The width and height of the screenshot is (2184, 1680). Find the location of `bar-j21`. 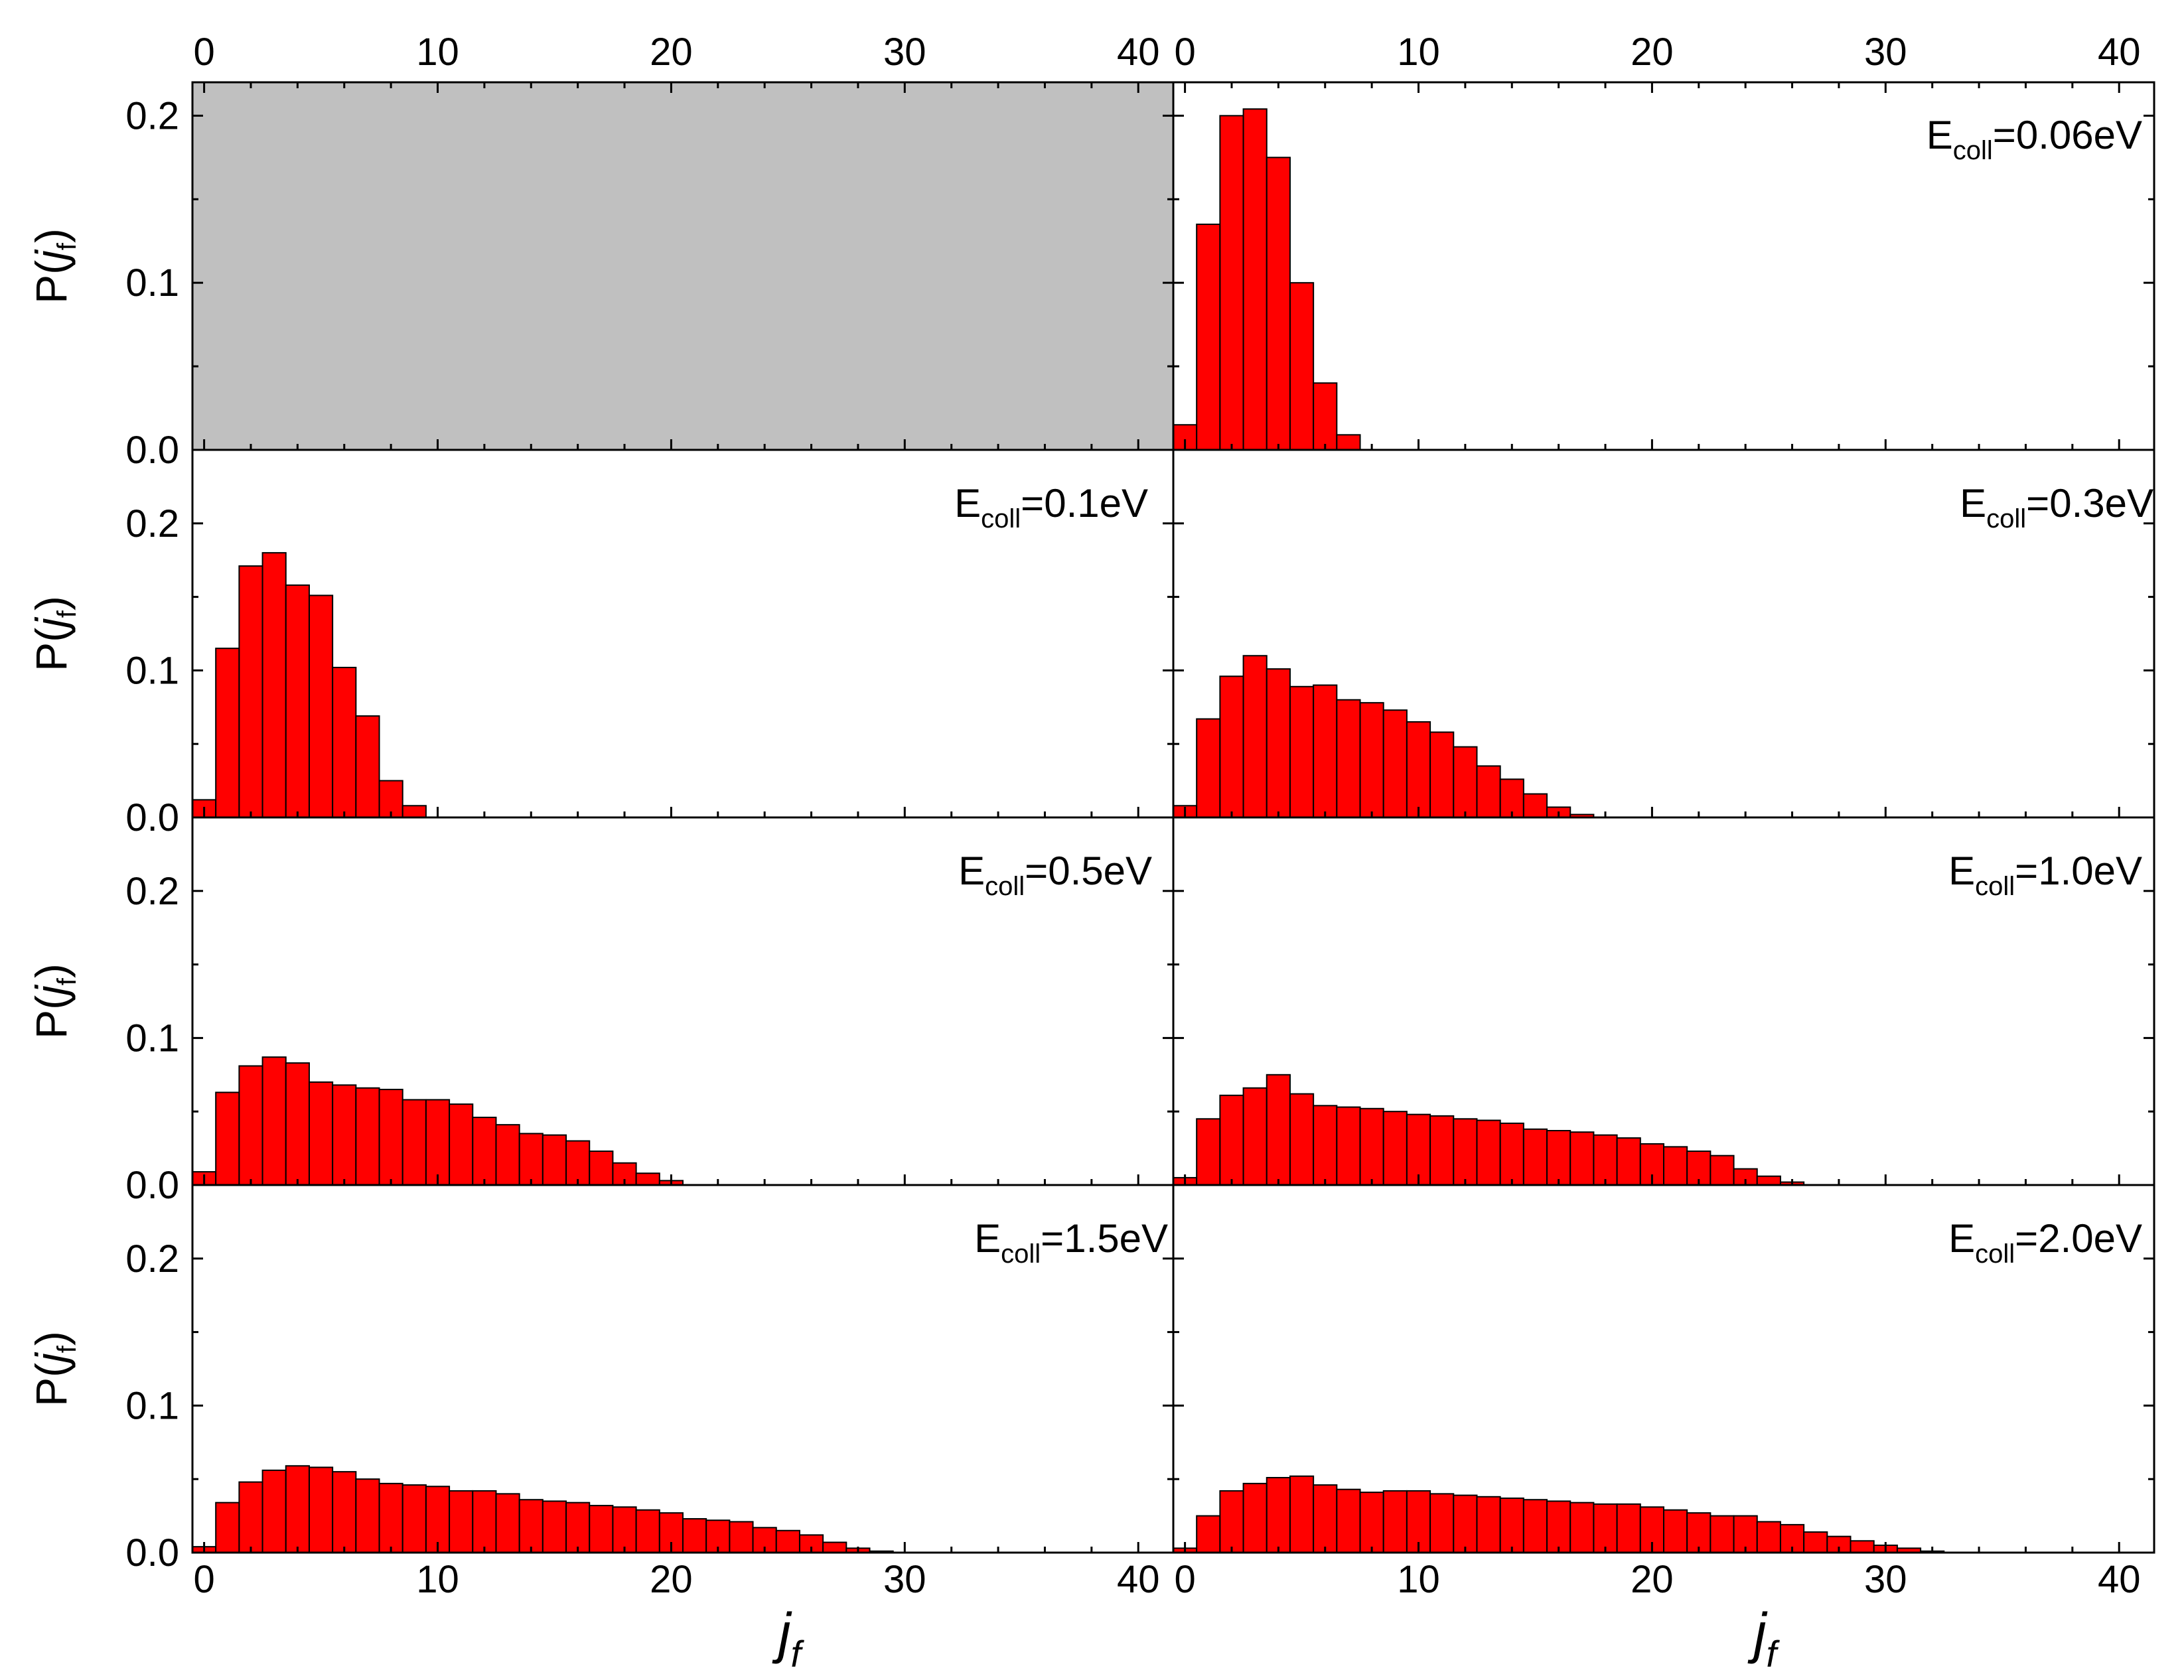

bar-j21 is located at coordinates (1675, 1166).